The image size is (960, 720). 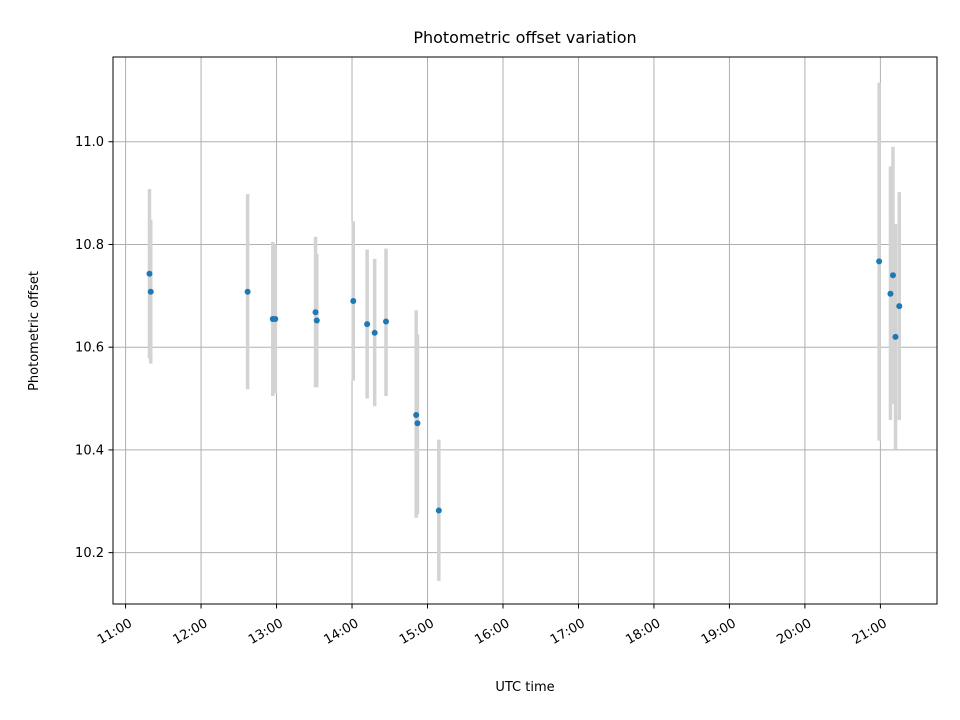 I want to click on y-axis-label: Photometric offset, so click(x=34, y=331).